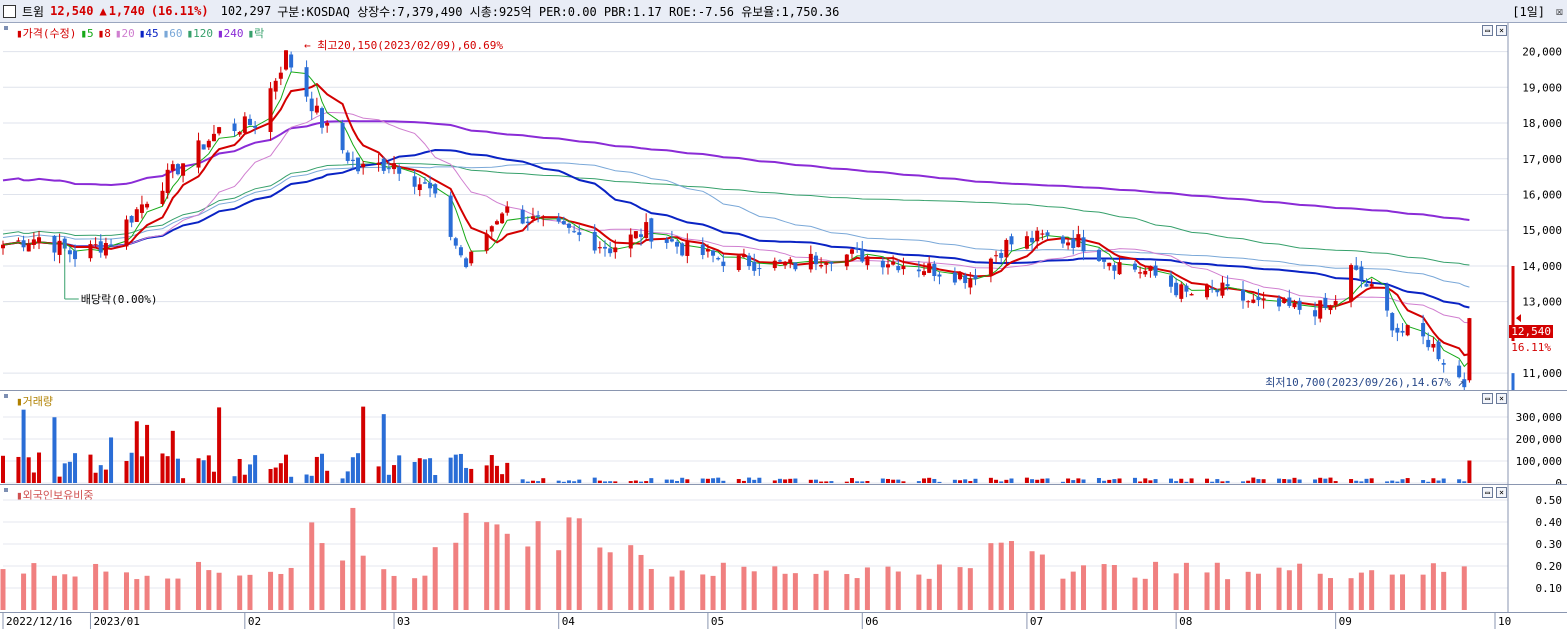  What do you see at coordinates (1185, 621) in the screenshot?
I see `x-tick-label: 08` at bounding box center [1185, 621].